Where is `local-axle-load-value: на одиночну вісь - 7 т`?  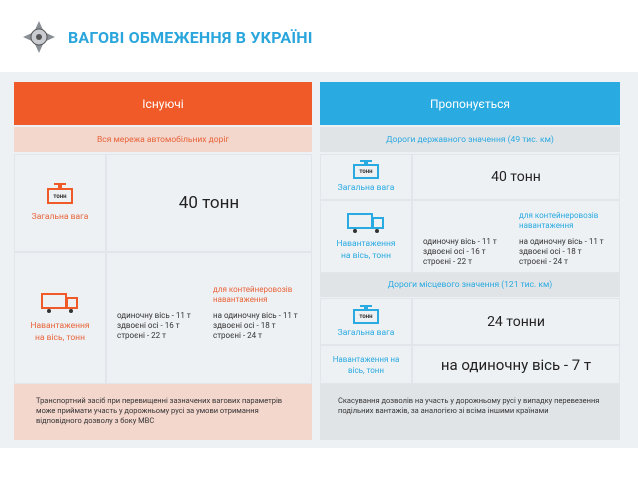 local-axle-load-value: на одиночну вісь - 7 т is located at coordinates (516, 364).